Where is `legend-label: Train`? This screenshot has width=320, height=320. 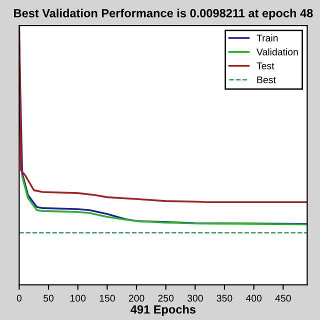
legend-label: Train is located at coordinates (267, 38).